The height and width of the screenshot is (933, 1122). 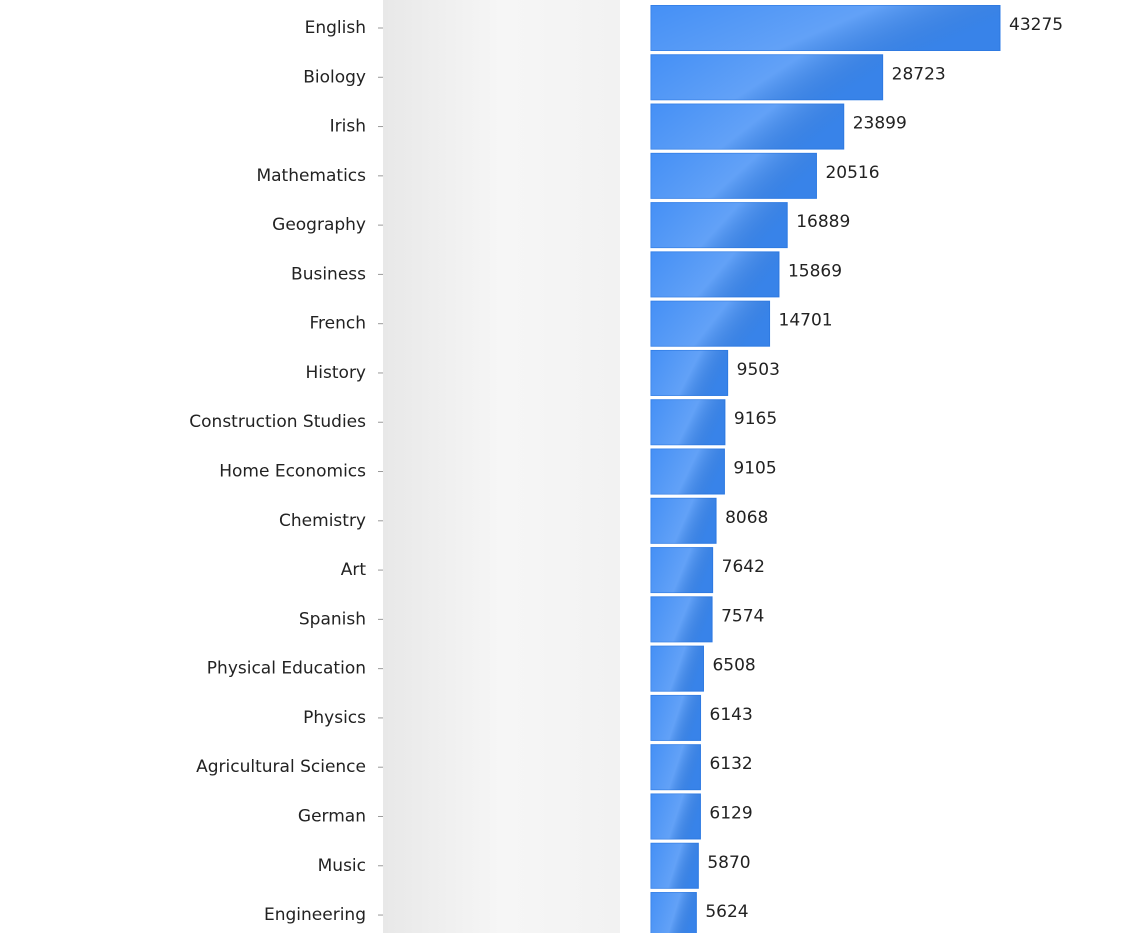 What do you see at coordinates (728, 863) in the screenshot?
I see `value-label: 5870` at bounding box center [728, 863].